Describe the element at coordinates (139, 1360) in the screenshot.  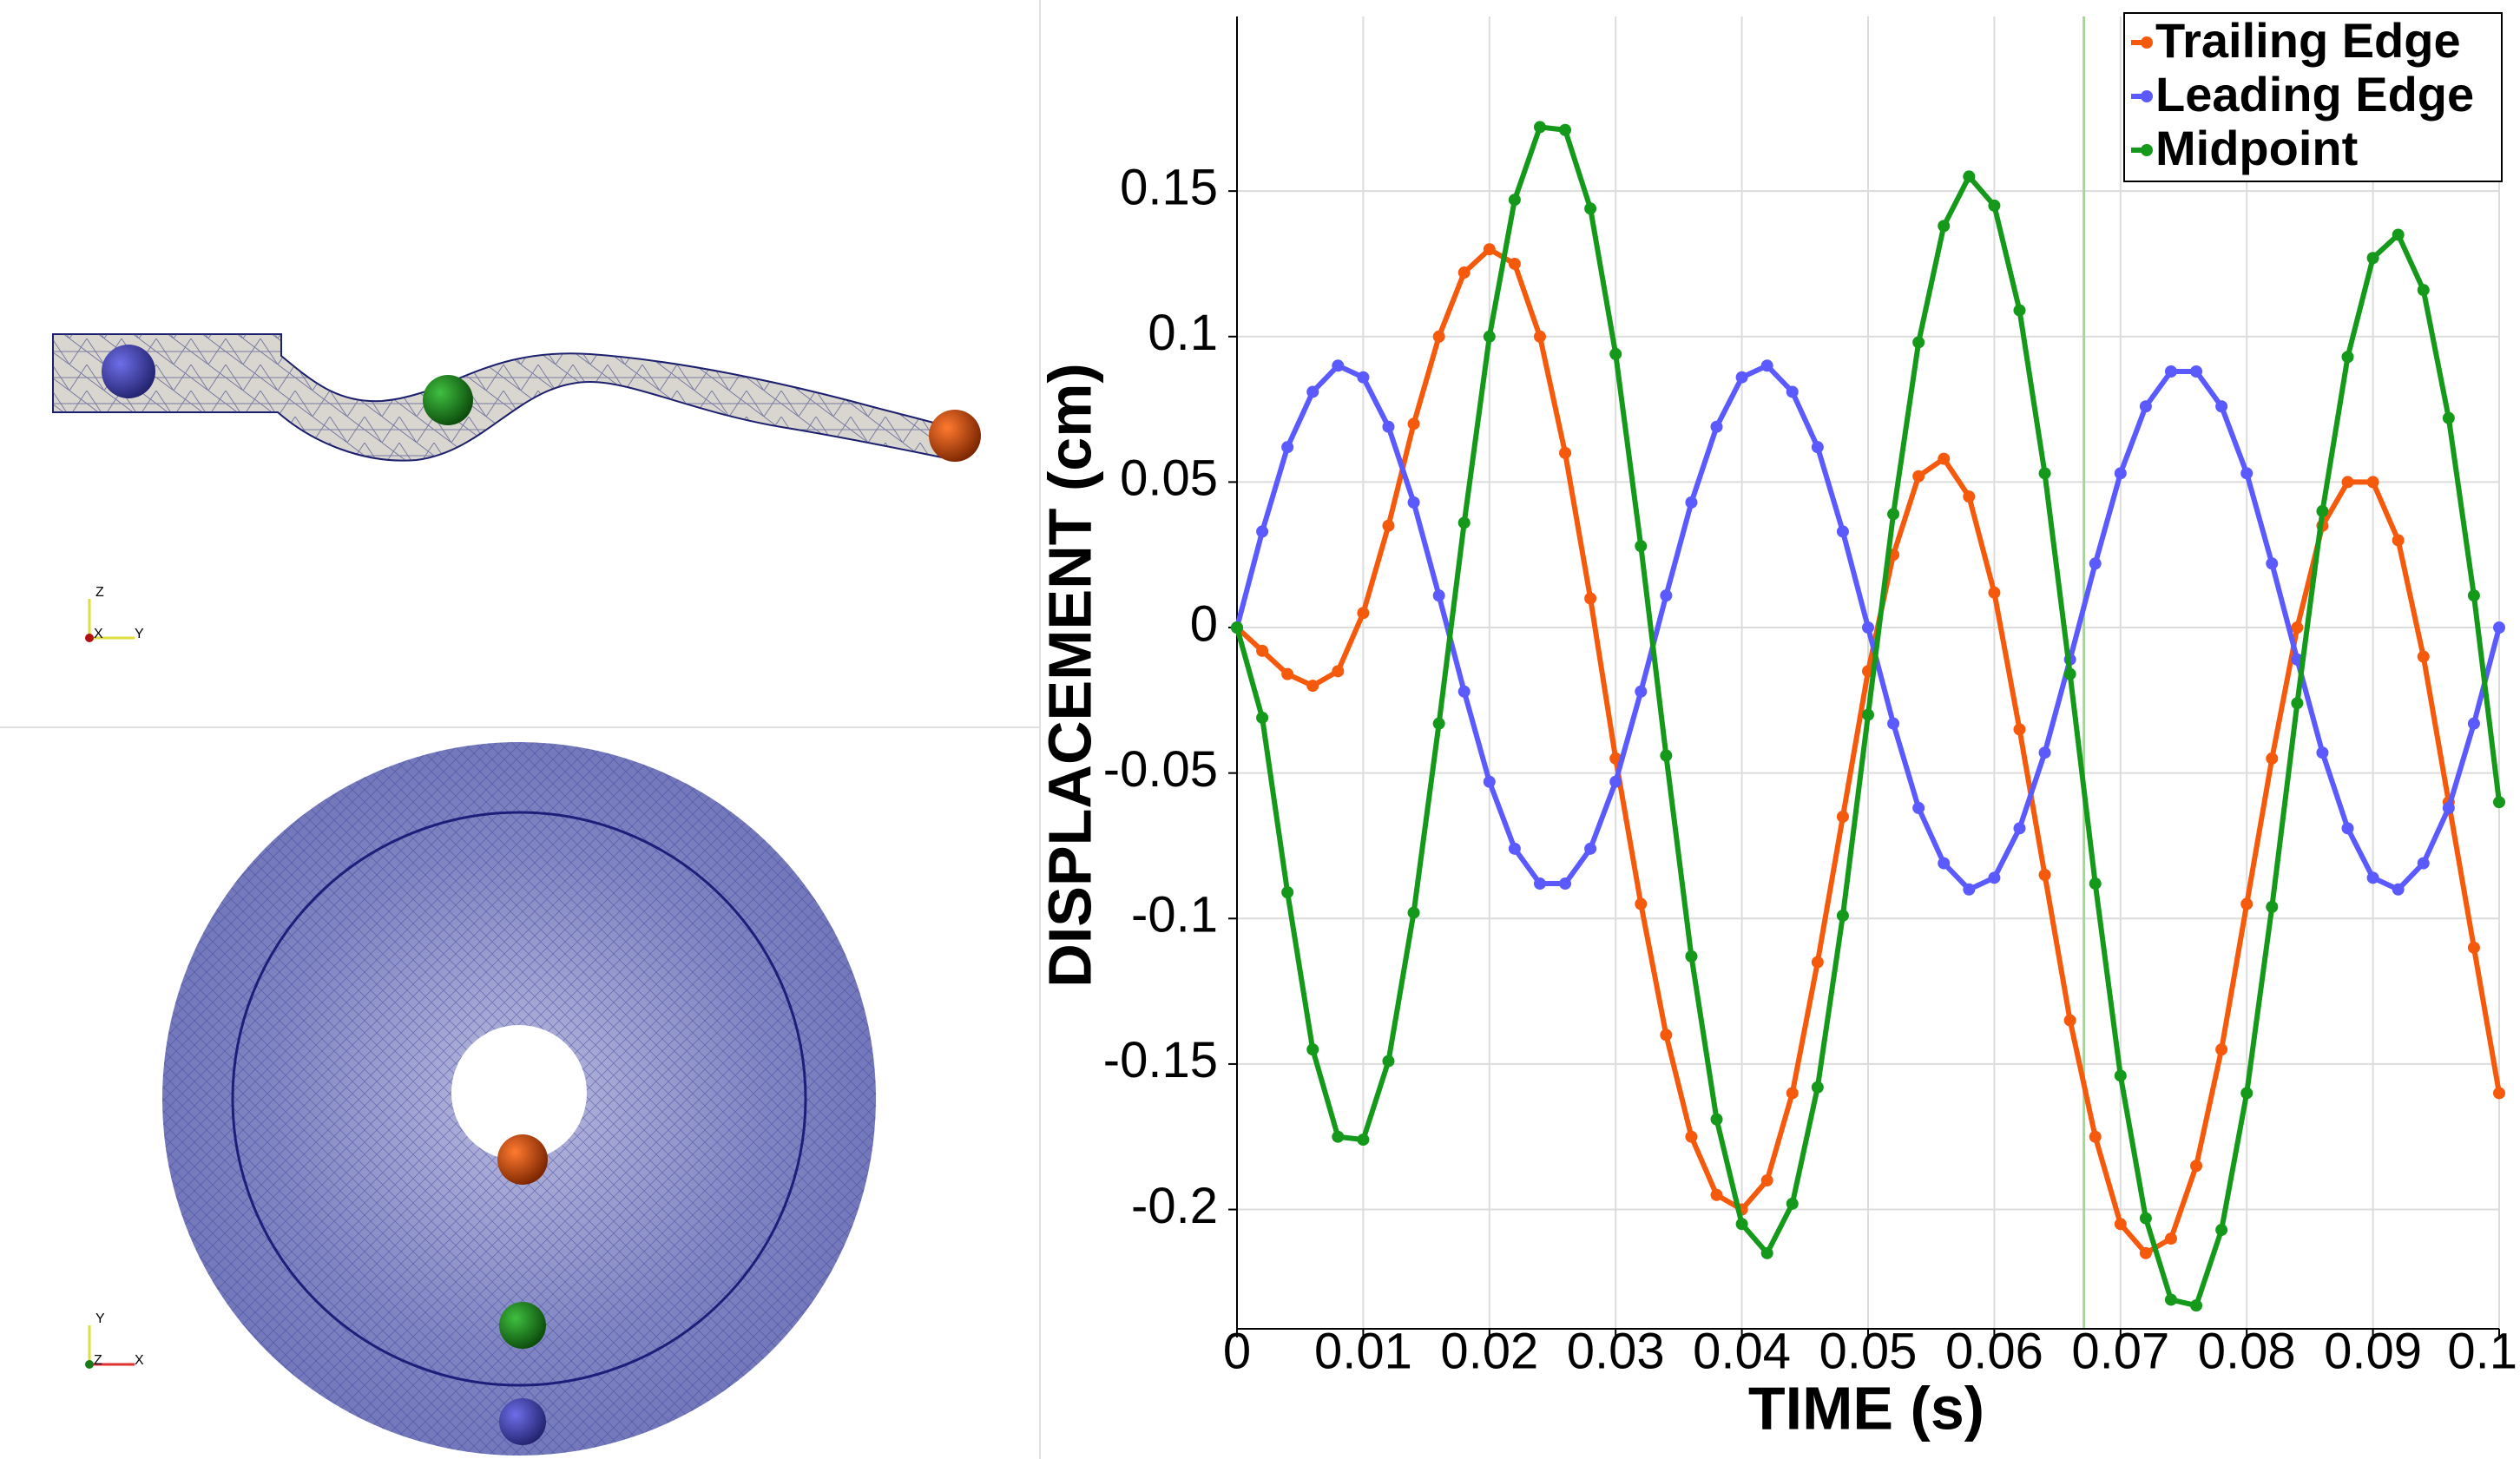
I see `triad-label: X` at that location.